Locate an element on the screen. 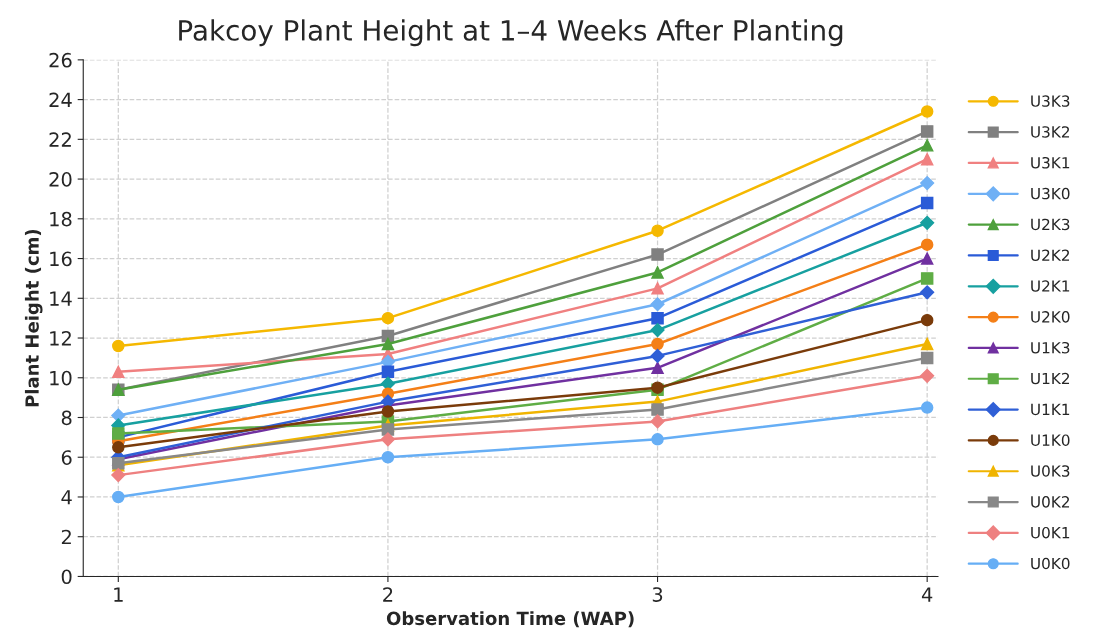 The height and width of the screenshot is (630, 1110). legend-label: U1K3 is located at coordinates (1050, 347).